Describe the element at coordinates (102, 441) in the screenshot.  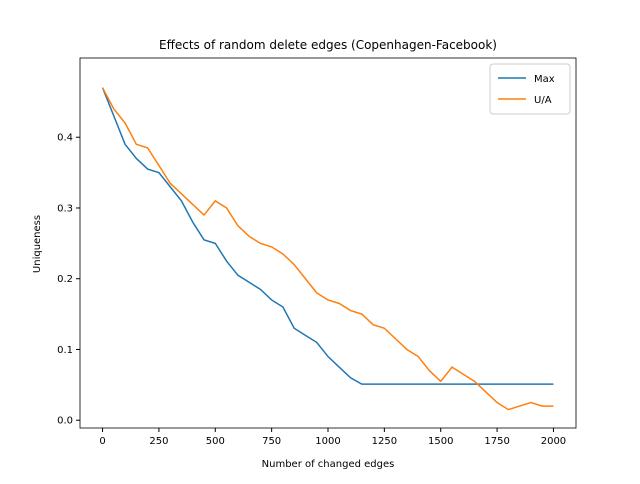
I see `x-tick-label: 0` at that location.